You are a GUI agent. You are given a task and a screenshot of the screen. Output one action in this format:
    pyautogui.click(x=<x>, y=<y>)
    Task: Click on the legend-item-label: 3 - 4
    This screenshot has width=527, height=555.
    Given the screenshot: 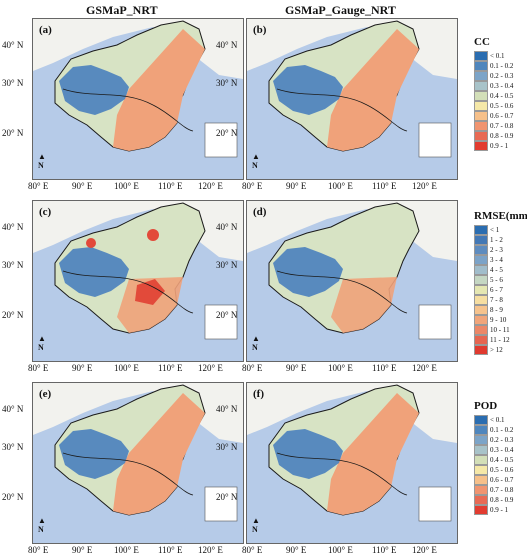 What is the action you would take?
    pyautogui.click(x=496, y=260)
    